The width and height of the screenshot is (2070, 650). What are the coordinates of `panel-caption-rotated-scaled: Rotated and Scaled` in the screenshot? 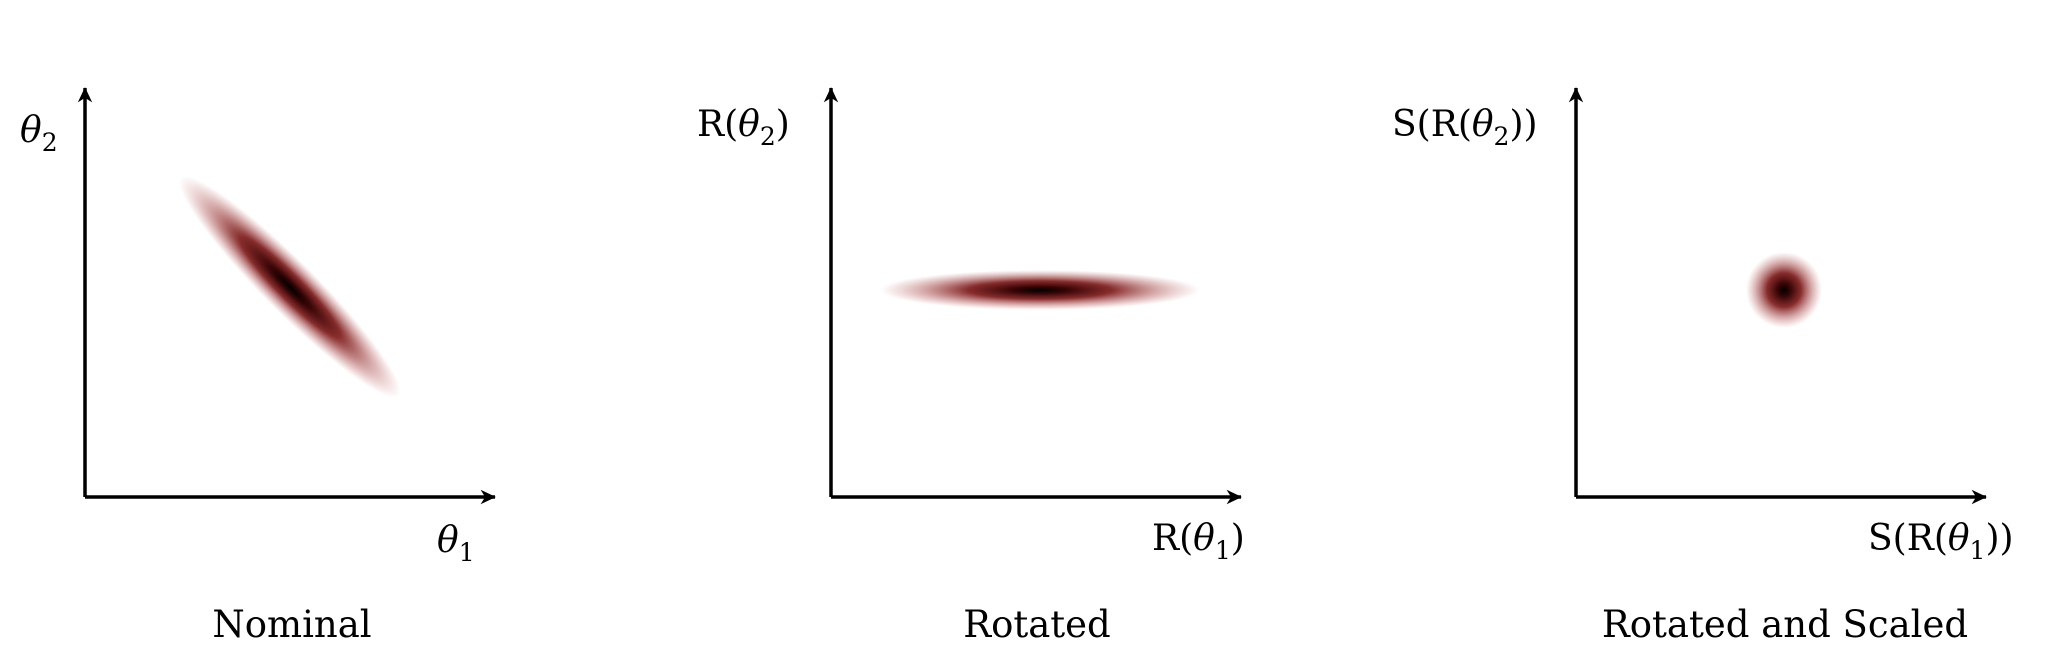 It's located at (1785, 624).